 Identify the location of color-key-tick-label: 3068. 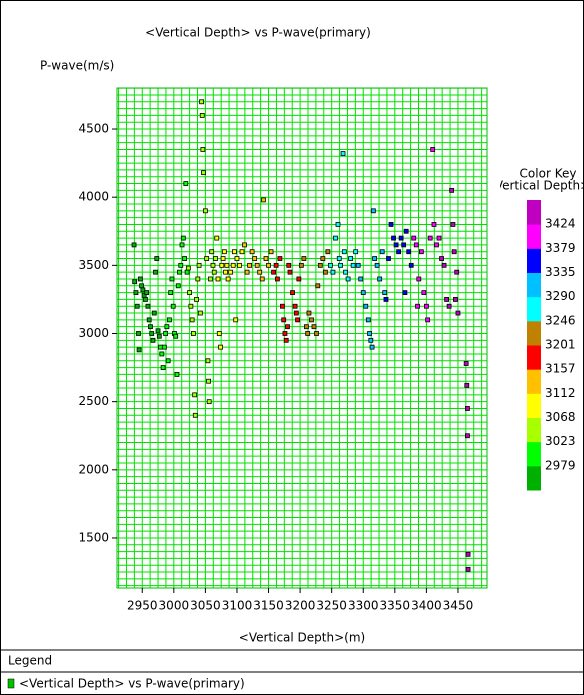
(560, 417).